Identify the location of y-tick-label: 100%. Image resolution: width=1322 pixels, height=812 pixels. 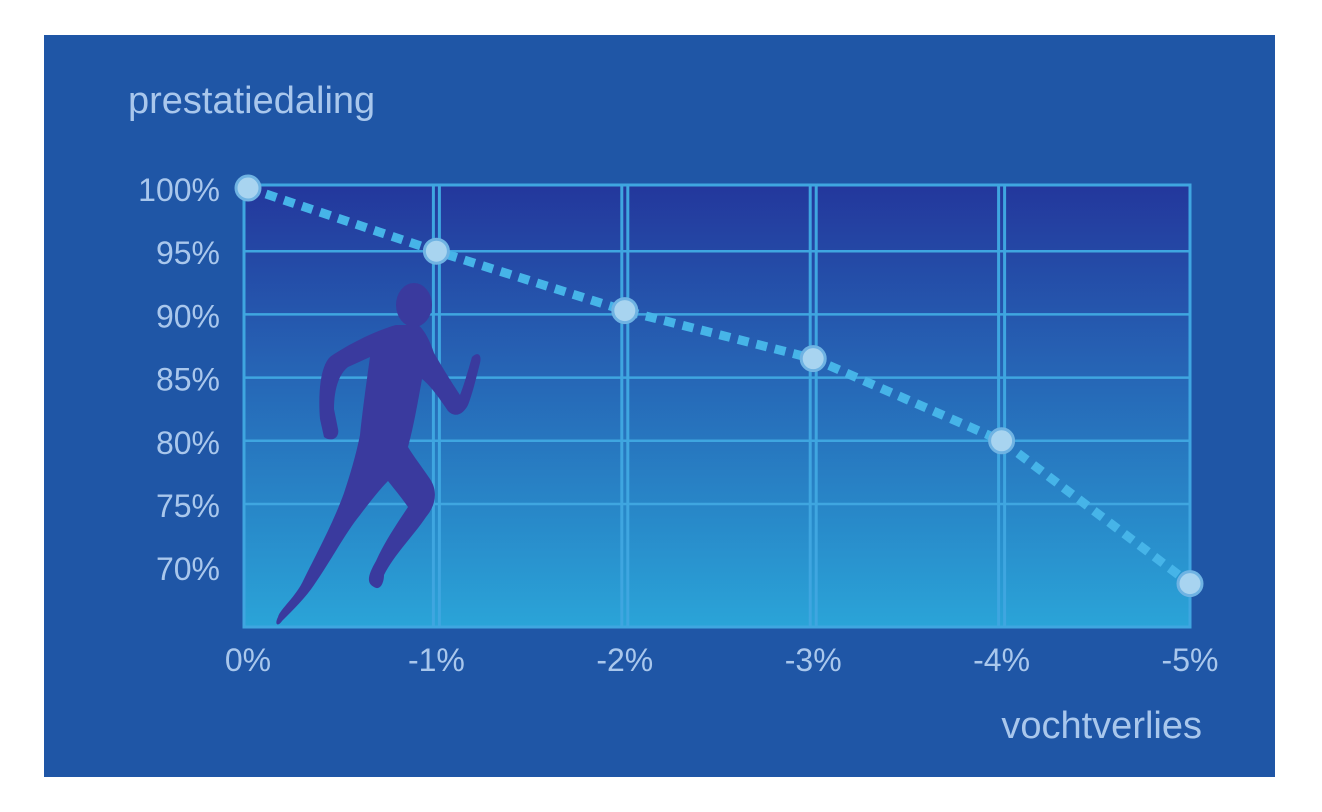
(179, 190).